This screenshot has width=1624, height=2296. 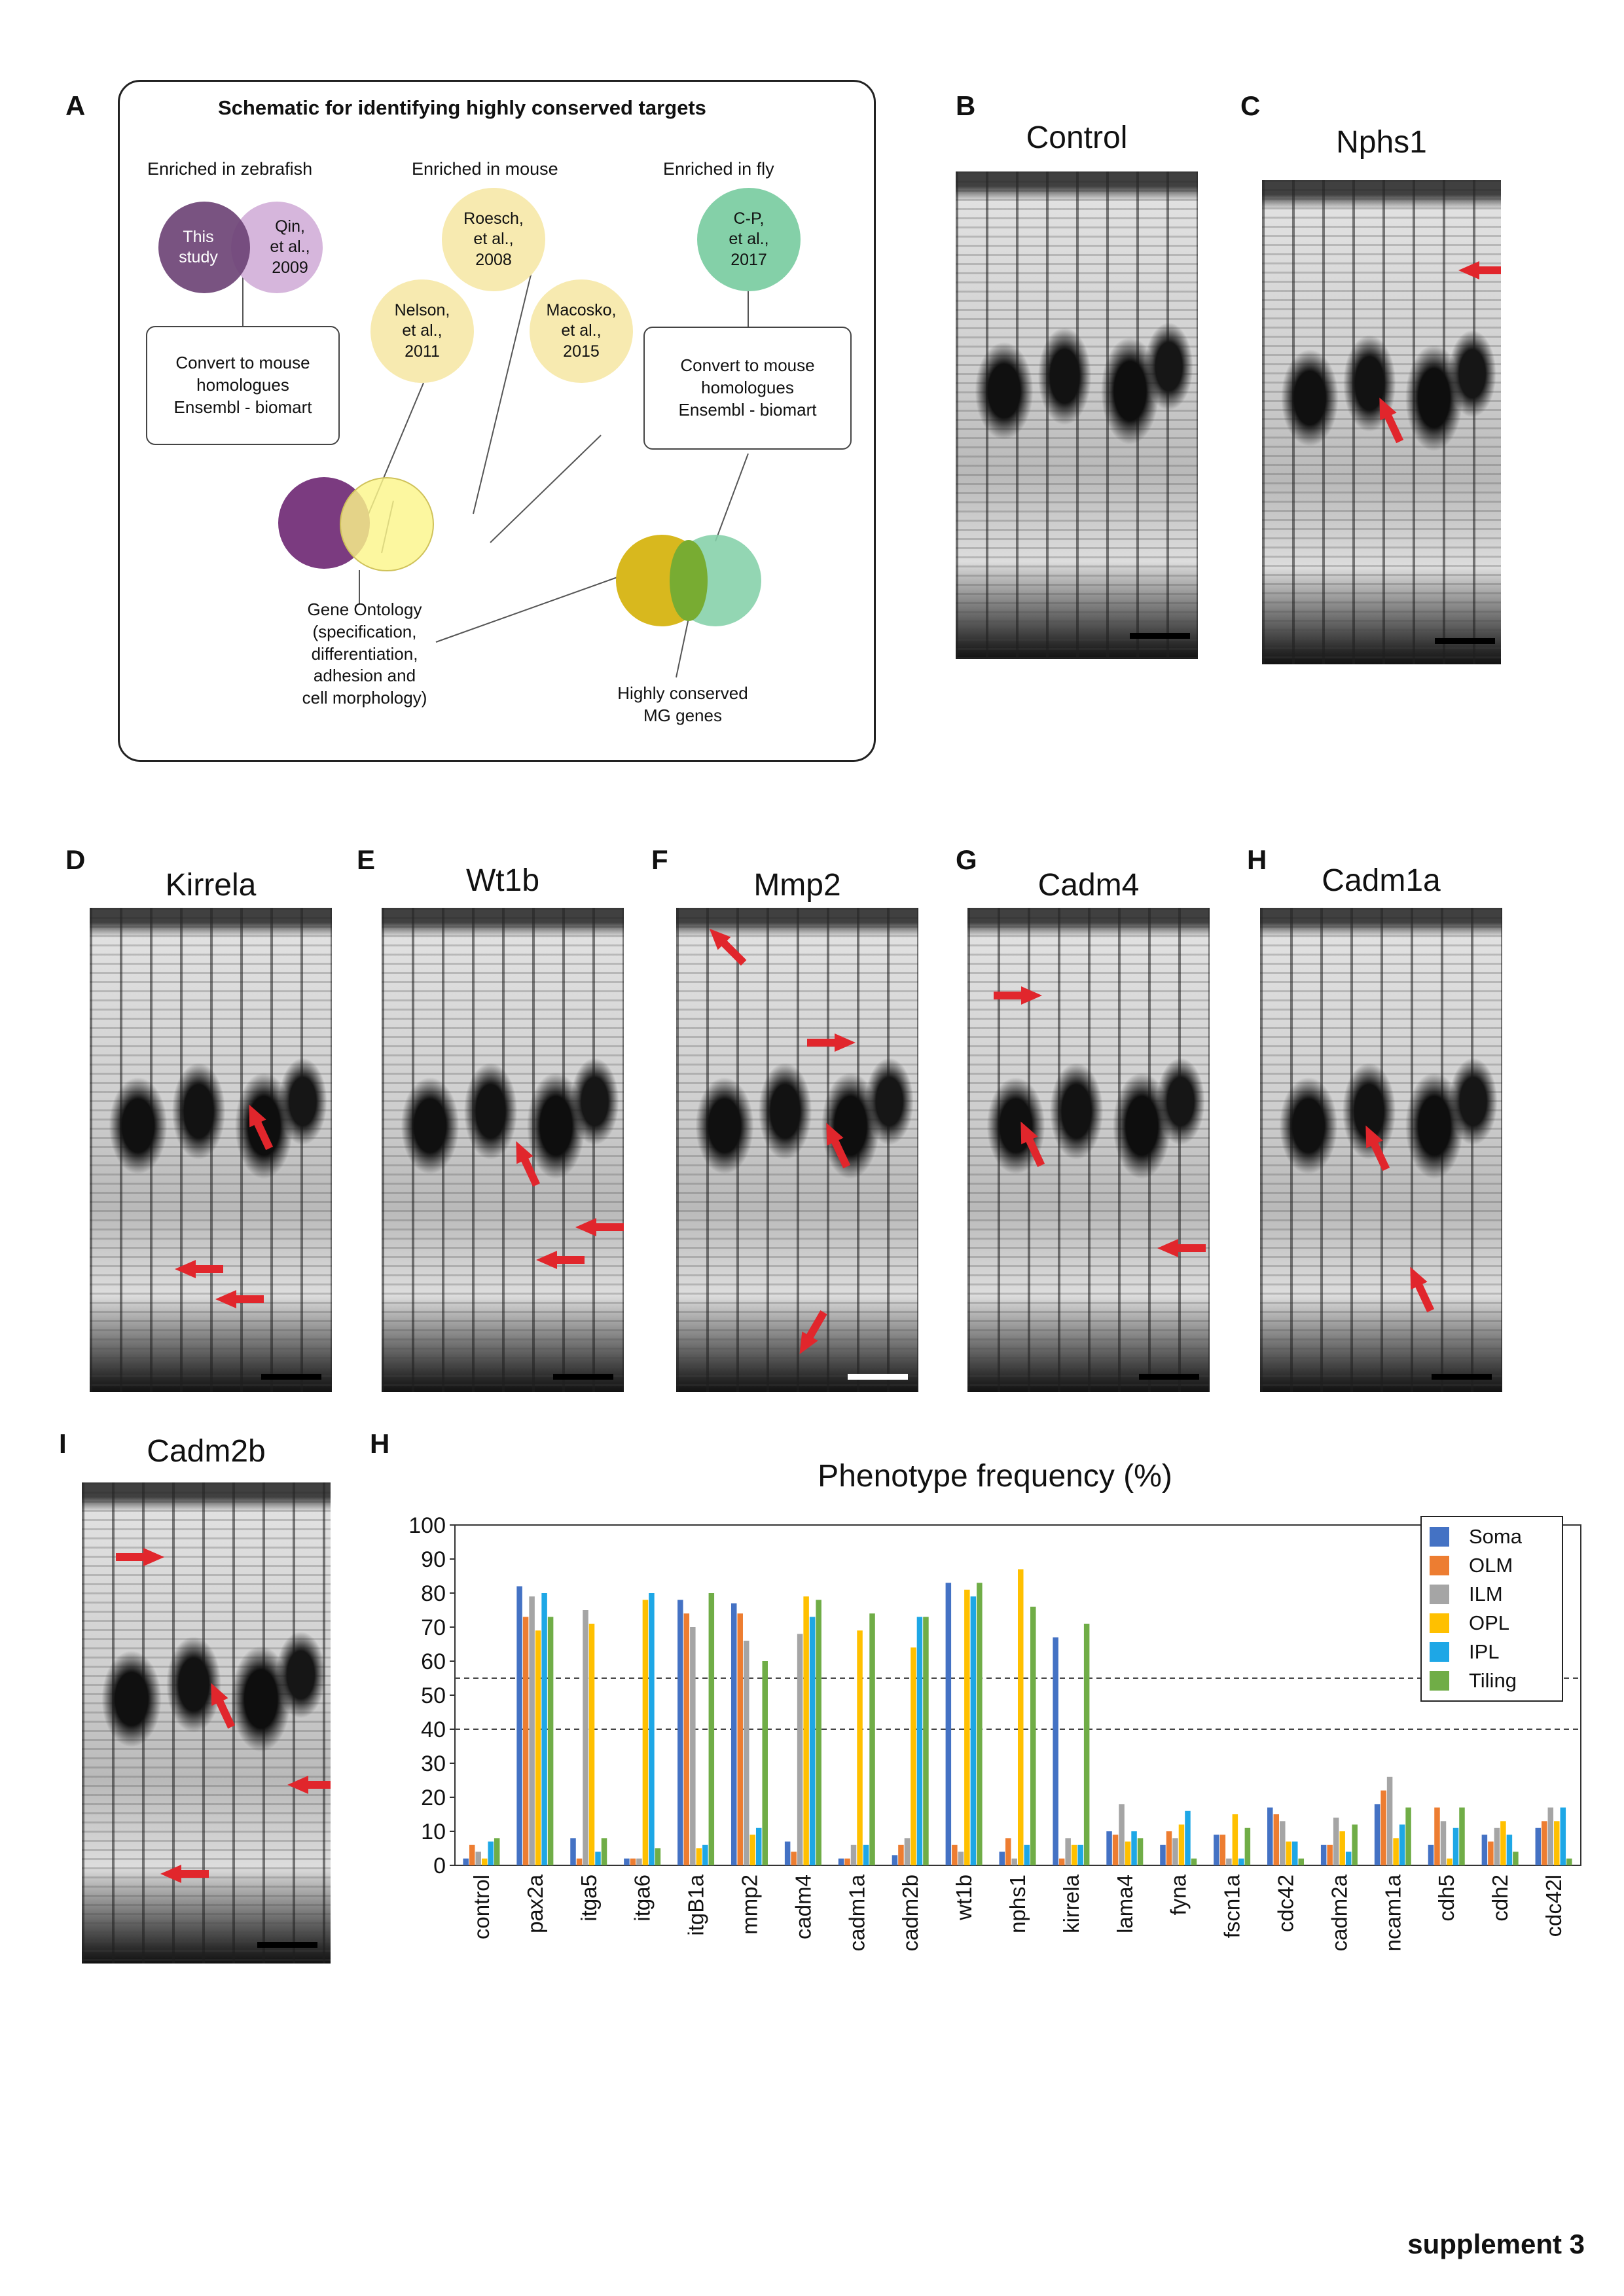 I want to click on panel-title-cadm2b: Cadm2b, so click(x=207, y=1451).